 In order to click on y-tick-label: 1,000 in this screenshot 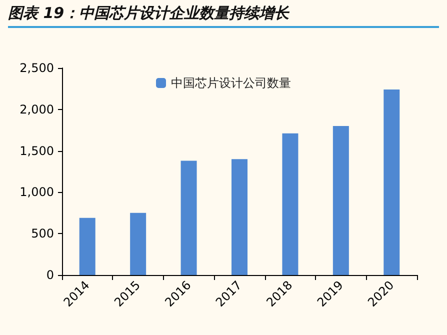, I will do `click(37, 192)`.